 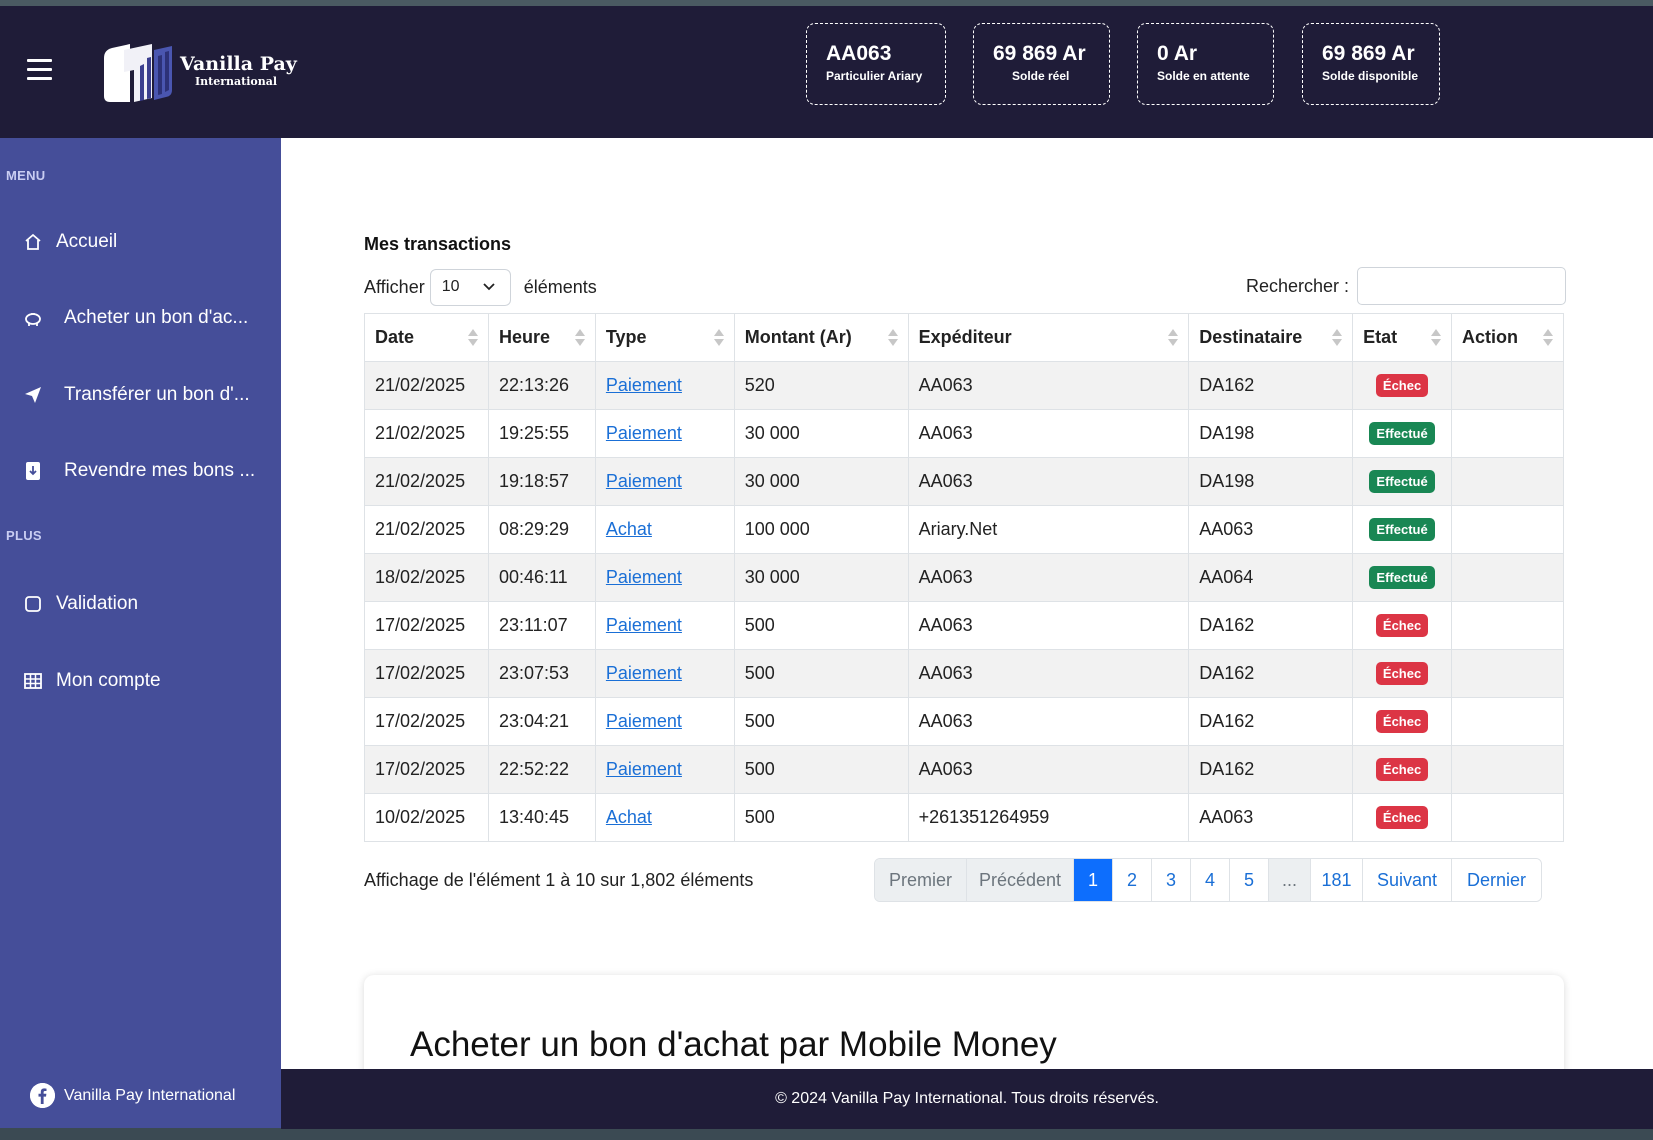 What do you see at coordinates (108, 680) in the screenshot?
I see `sidebar-item-label: Mon compte` at bounding box center [108, 680].